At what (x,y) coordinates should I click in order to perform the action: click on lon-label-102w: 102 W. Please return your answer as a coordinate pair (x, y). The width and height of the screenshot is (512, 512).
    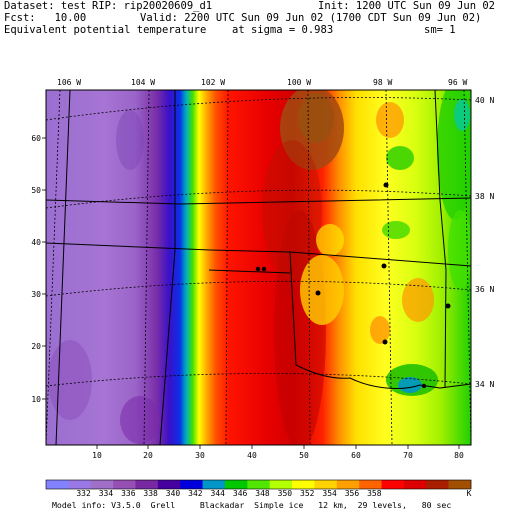
    Looking at the image, I should click on (213, 82).